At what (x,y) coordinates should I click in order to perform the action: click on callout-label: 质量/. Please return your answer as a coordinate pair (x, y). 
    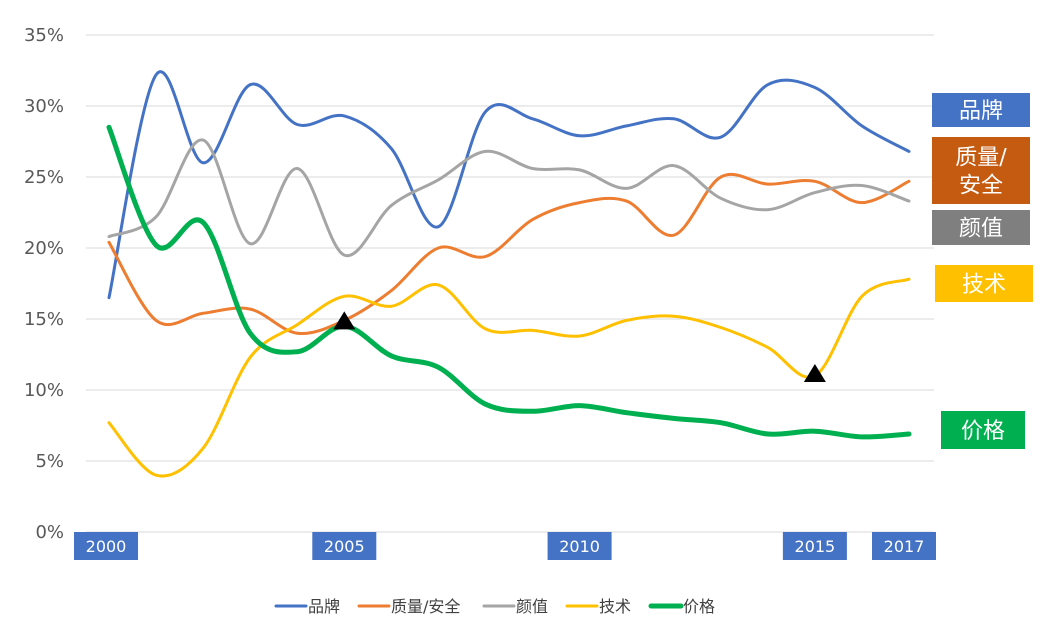
    Looking at the image, I should click on (981, 158).